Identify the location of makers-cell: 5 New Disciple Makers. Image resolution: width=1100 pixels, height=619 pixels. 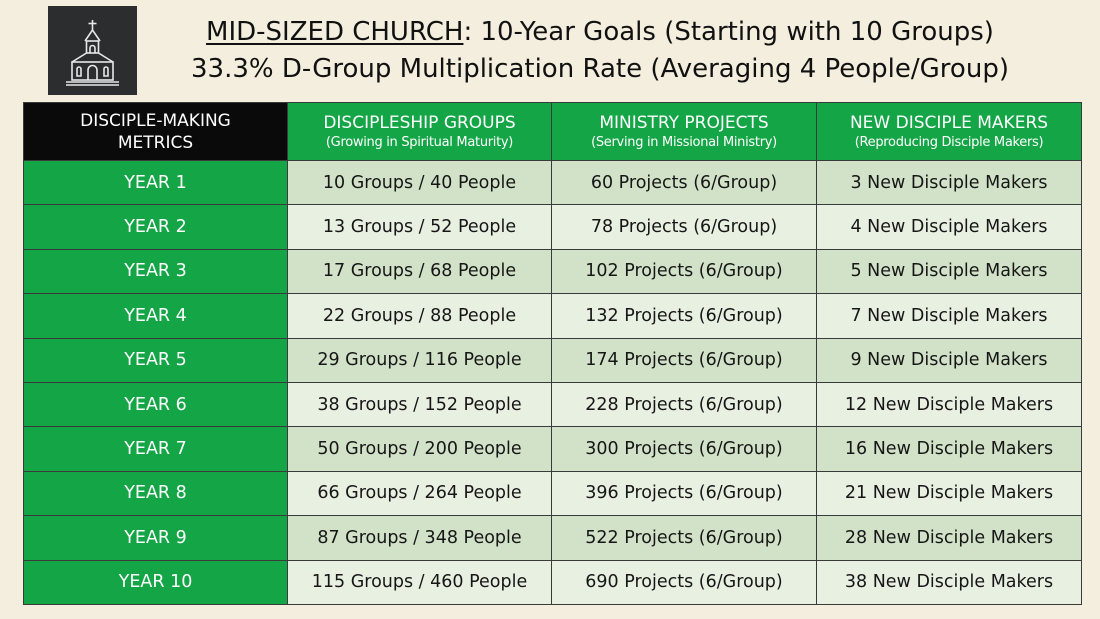
(949, 271).